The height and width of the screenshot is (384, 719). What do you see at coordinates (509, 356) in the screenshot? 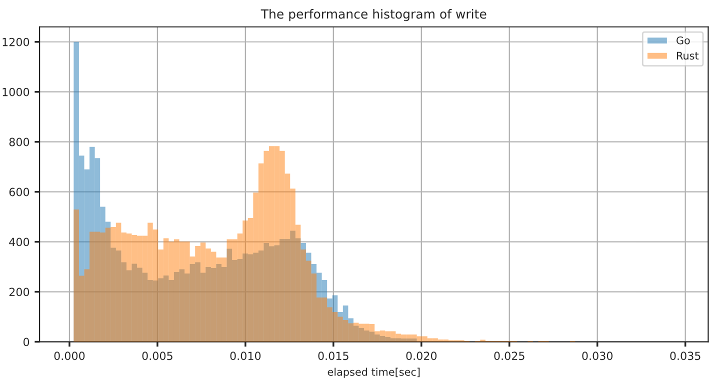
I see `x-tick-label: 0.025` at bounding box center [509, 356].